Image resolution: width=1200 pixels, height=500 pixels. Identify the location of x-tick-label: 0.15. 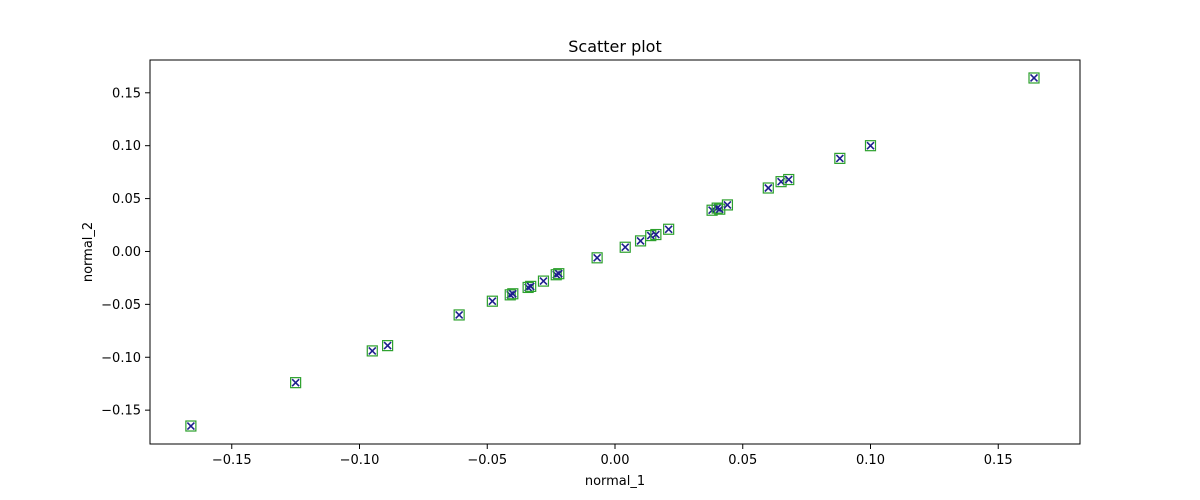
(998, 460).